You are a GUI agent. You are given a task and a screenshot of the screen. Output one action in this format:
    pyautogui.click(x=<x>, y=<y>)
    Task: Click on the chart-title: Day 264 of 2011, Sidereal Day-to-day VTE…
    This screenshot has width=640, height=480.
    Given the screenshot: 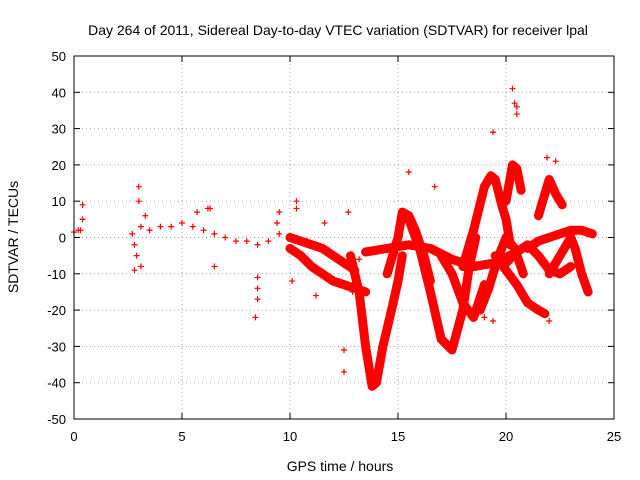 What is the action you would take?
    pyautogui.click(x=338, y=30)
    